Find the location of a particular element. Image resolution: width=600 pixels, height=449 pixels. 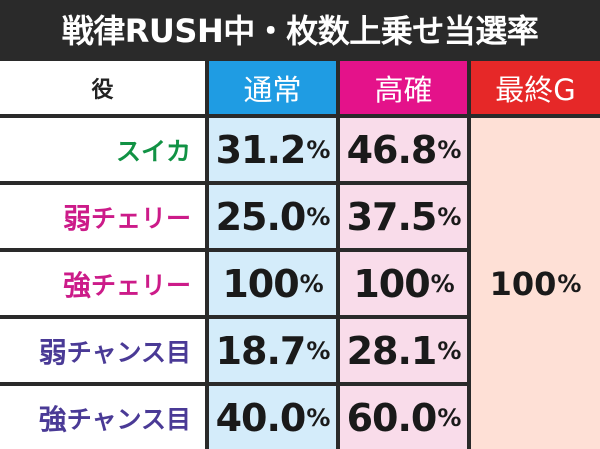

role-weak-chance-me: 弱チャンス目 is located at coordinates (102, 350).